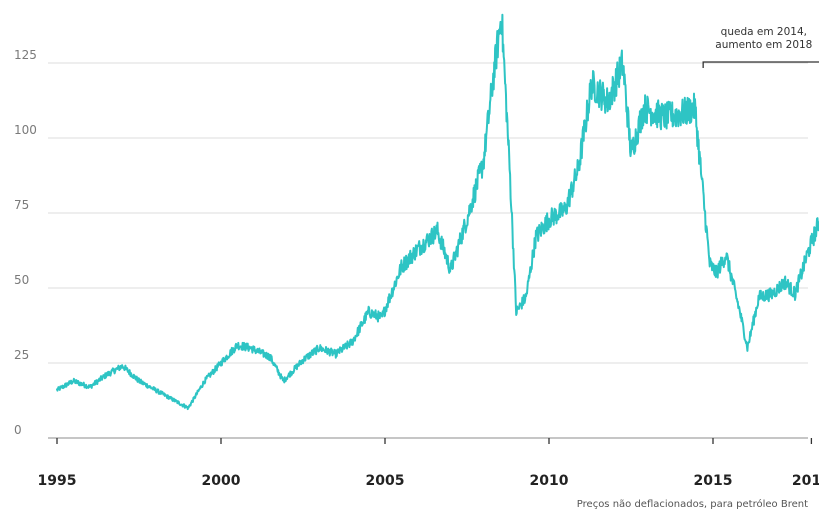 The width and height of the screenshot is (819, 514). Describe the element at coordinates (385, 481) in the screenshot. I see `x-tick-label: 2005` at that location.